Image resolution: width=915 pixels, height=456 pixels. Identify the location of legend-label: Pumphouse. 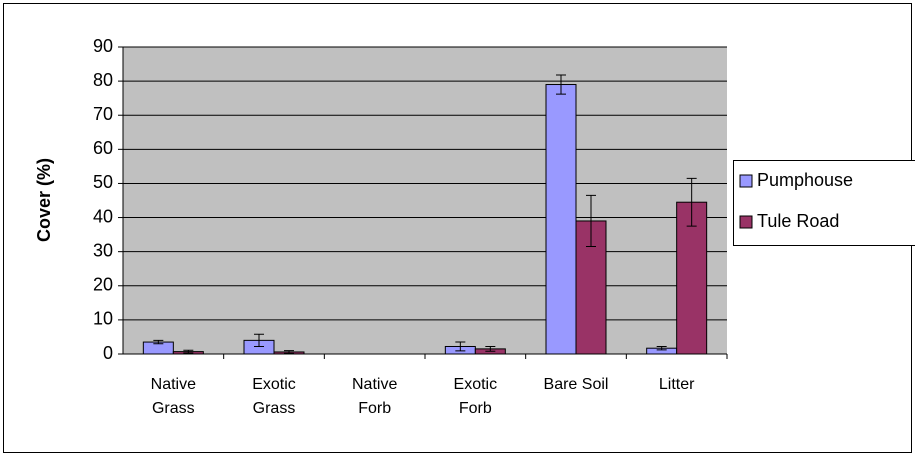
(805, 180).